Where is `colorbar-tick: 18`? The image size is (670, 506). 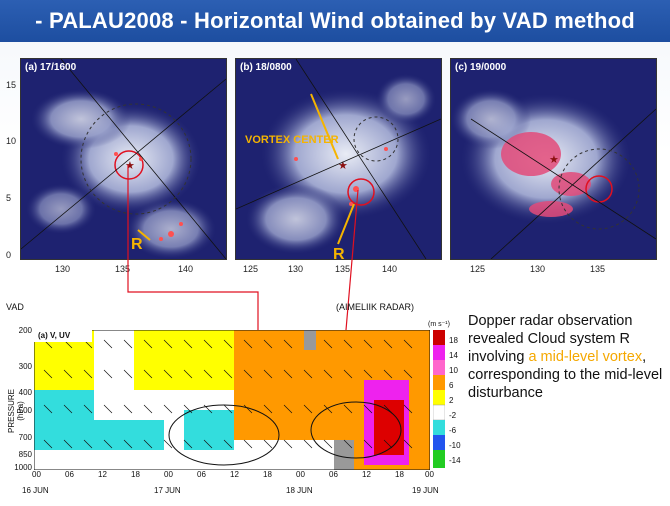 colorbar-tick: 18 is located at coordinates (453, 340).